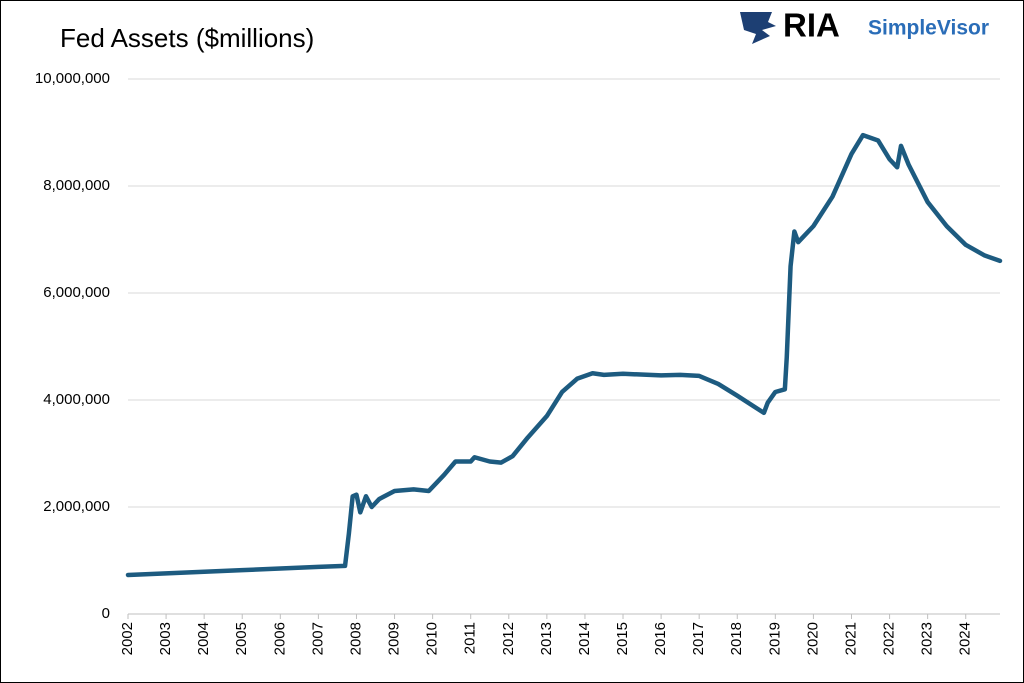 The width and height of the screenshot is (1024, 683). What do you see at coordinates (72, 78) in the screenshot?
I see `y-tick-label: 10,000,000` at bounding box center [72, 78].